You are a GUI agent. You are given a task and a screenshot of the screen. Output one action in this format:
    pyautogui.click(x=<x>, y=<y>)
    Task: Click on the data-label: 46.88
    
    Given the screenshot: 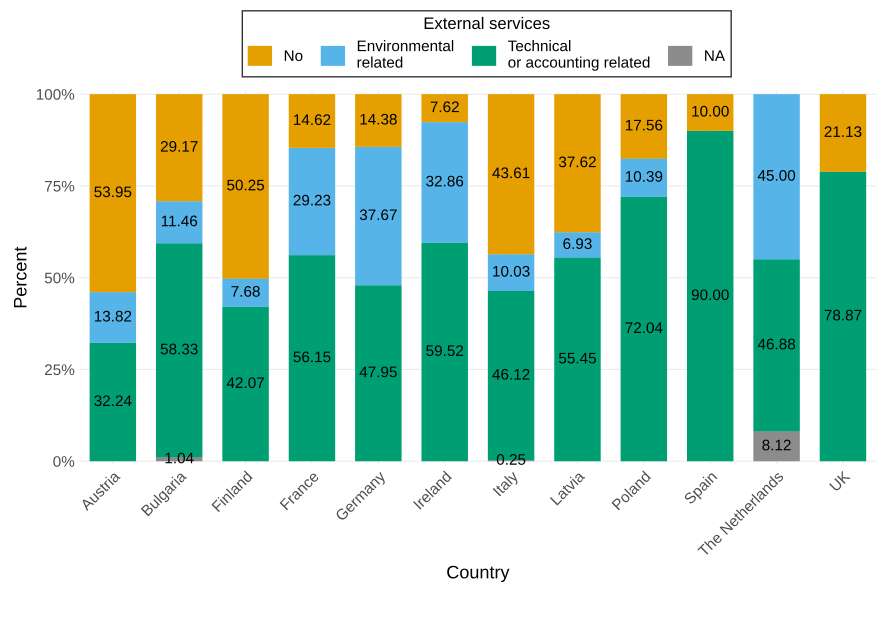 What is the action you would take?
    pyautogui.click(x=777, y=344)
    